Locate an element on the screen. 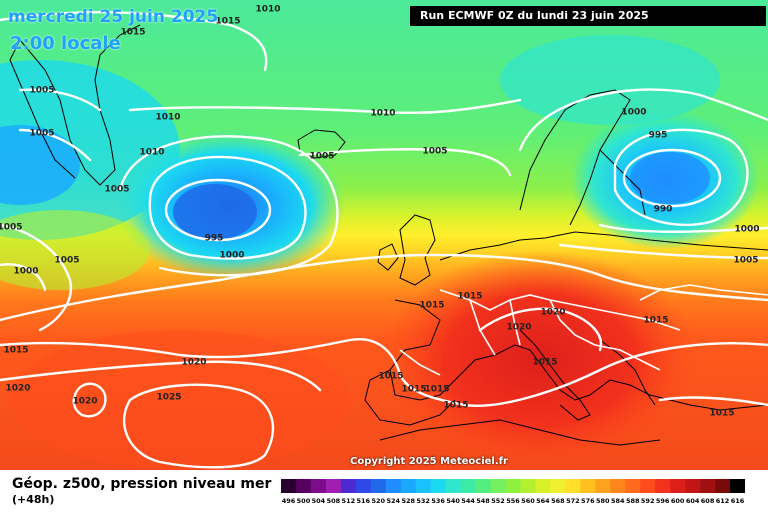 This screenshot has width=768, height=512. legend-value: 496 is located at coordinates (289, 501).